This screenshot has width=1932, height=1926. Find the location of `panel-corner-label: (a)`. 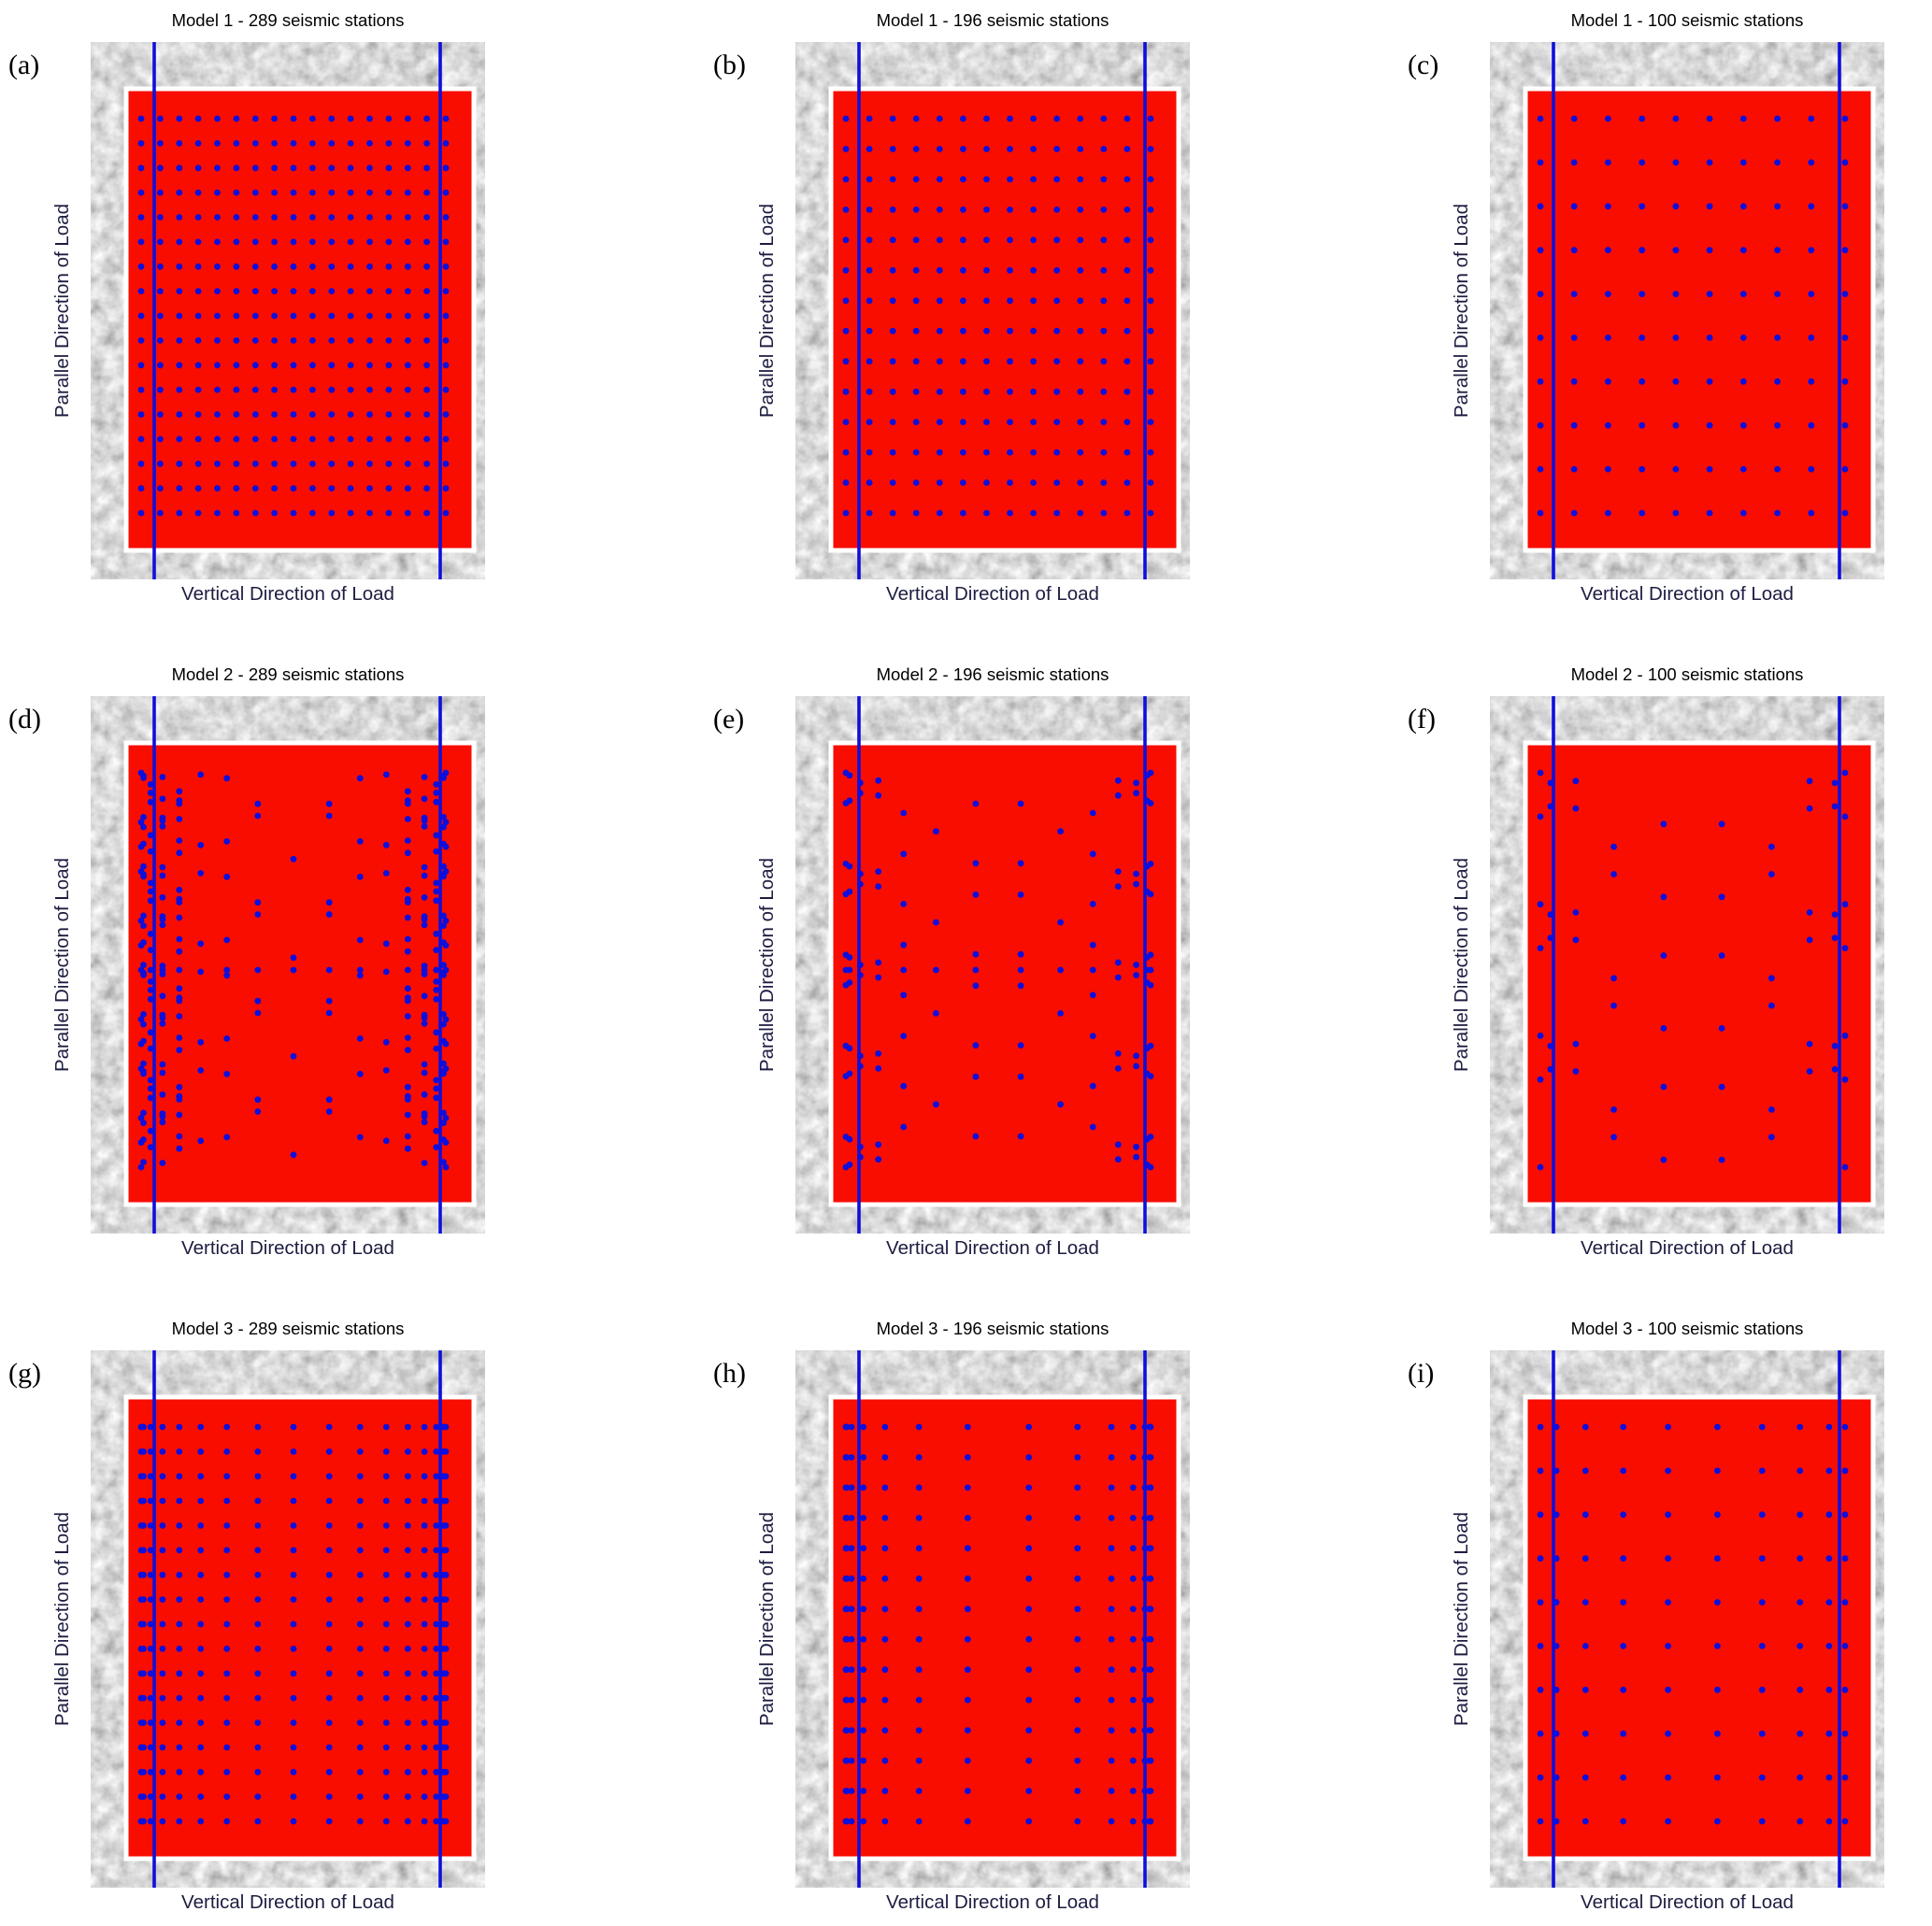

panel-corner-label: (a) is located at coordinates (24, 65).